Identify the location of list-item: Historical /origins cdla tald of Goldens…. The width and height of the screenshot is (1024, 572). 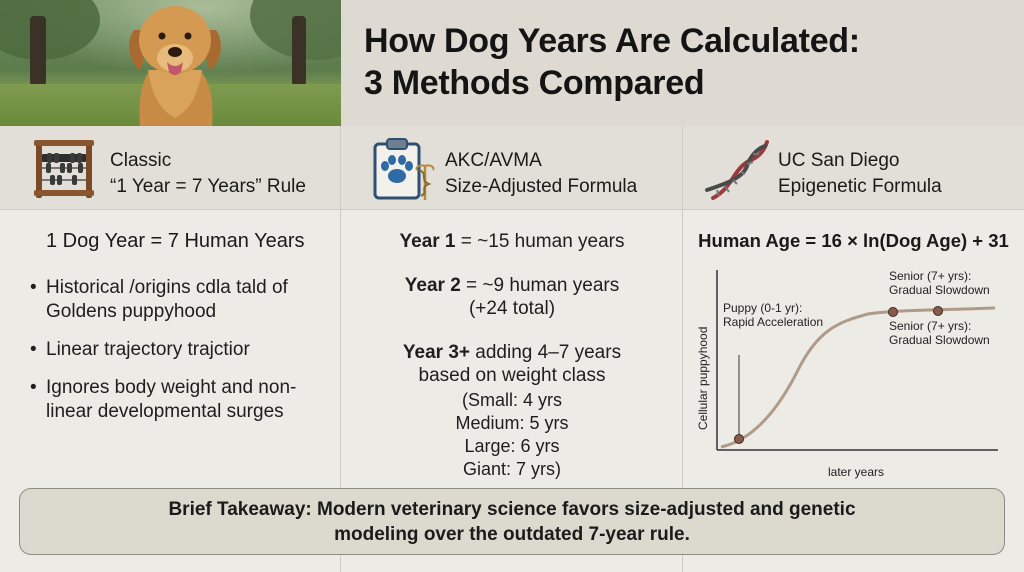
(180, 300).